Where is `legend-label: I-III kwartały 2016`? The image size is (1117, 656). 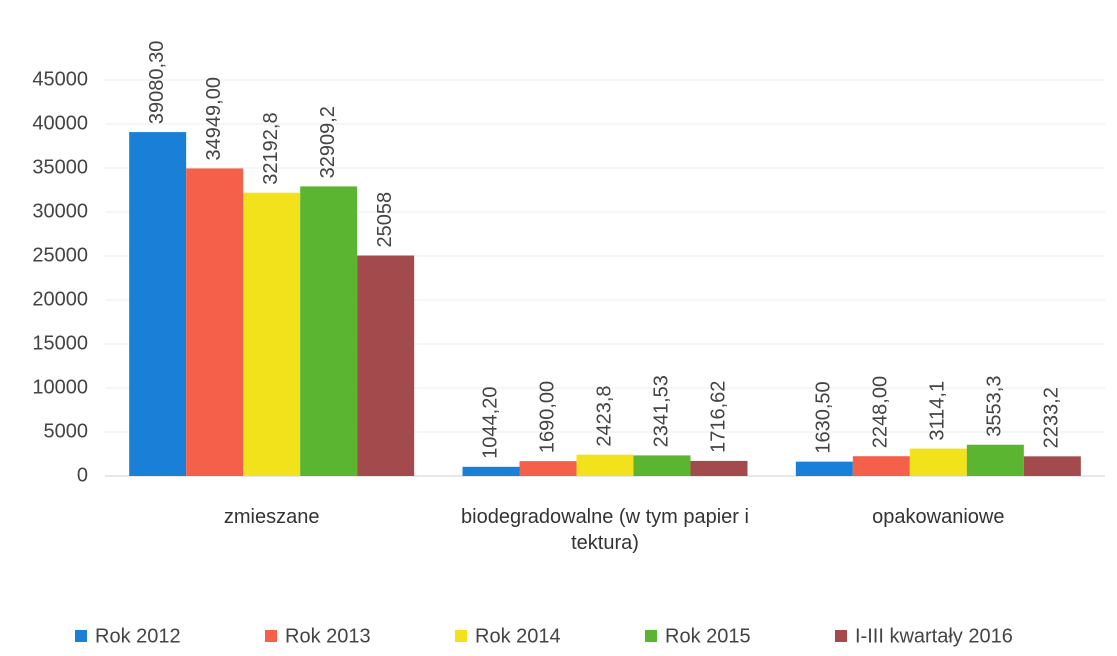 legend-label: I-III kwartały 2016 is located at coordinates (934, 636).